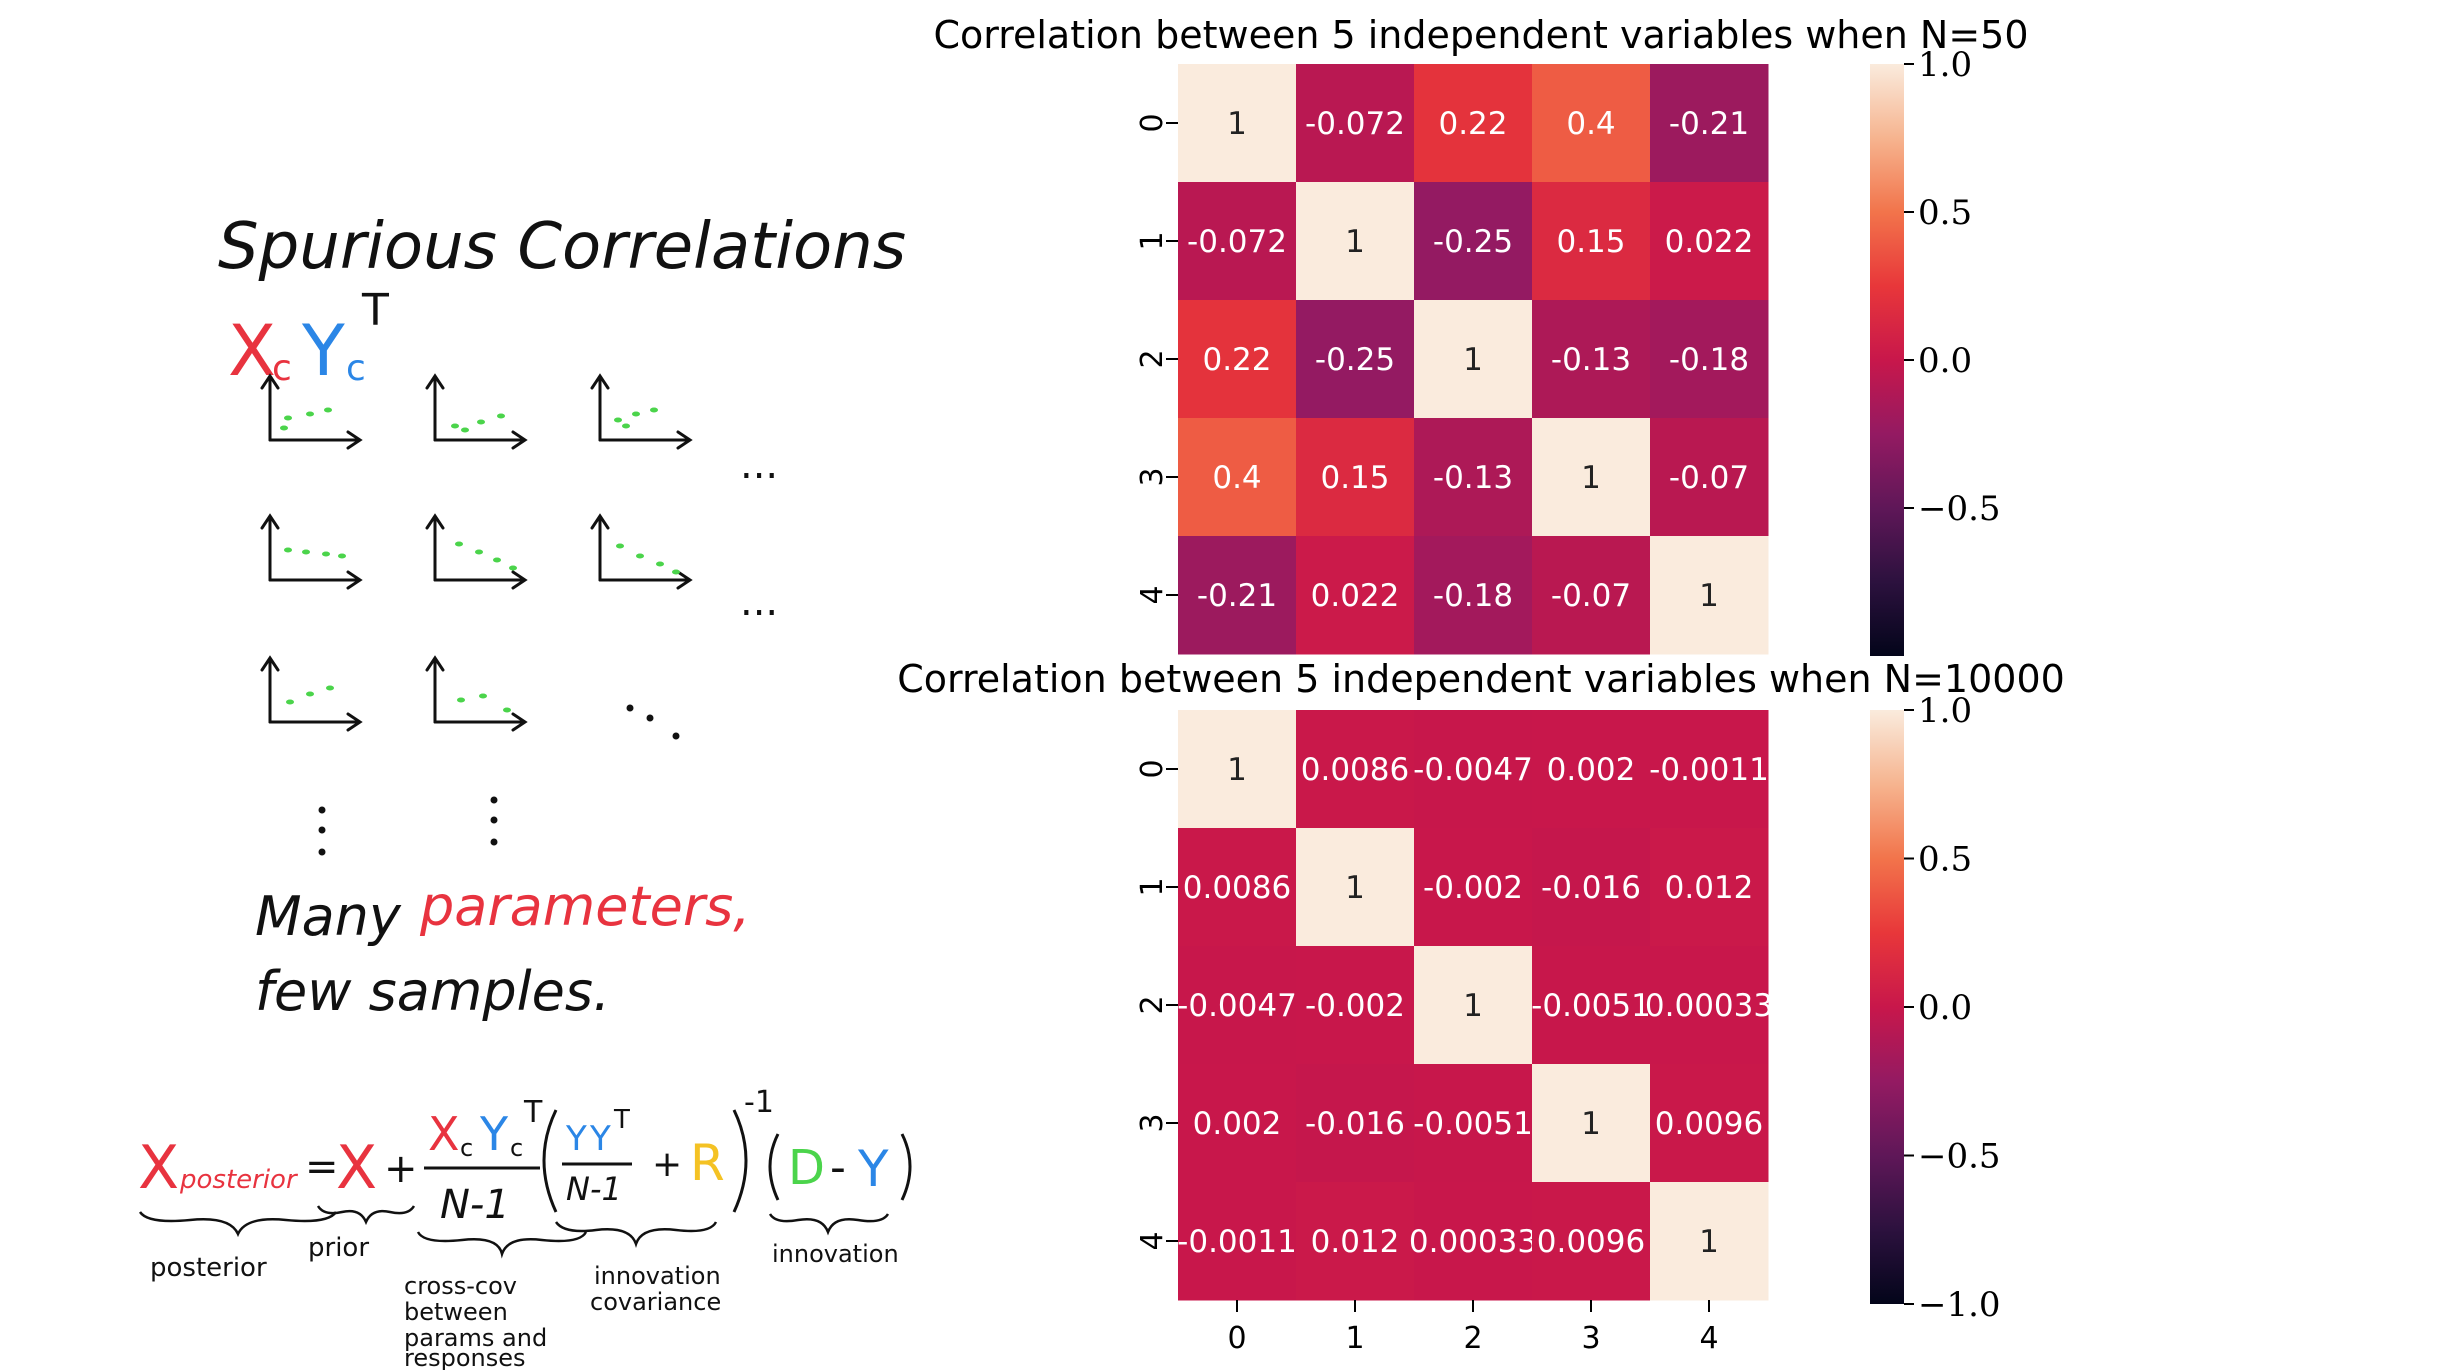  I want to click on eq-frac2-sup: T, so click(621, 1120).